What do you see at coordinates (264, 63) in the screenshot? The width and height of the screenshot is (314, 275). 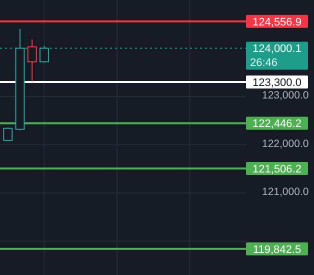 I see `text: 26:46` at bounding box center [264, 63].